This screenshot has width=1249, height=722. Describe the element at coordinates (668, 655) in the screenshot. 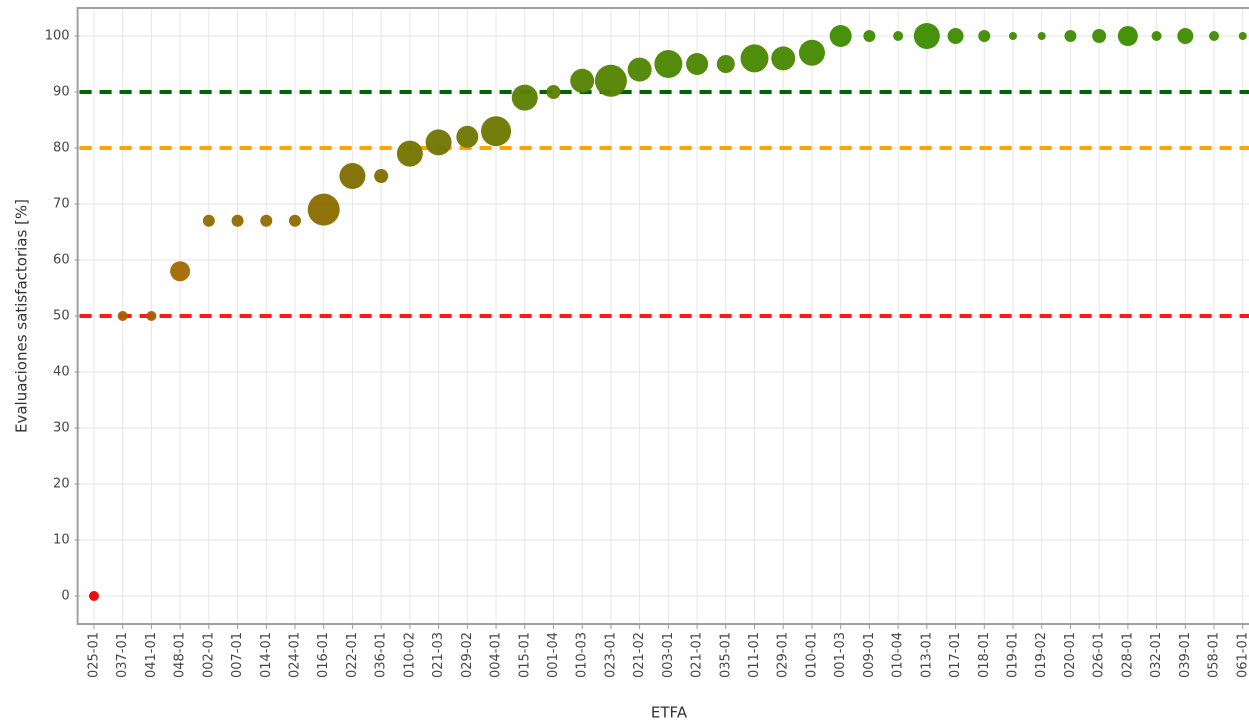

I see `x-tick-label: 003-01` at that location.